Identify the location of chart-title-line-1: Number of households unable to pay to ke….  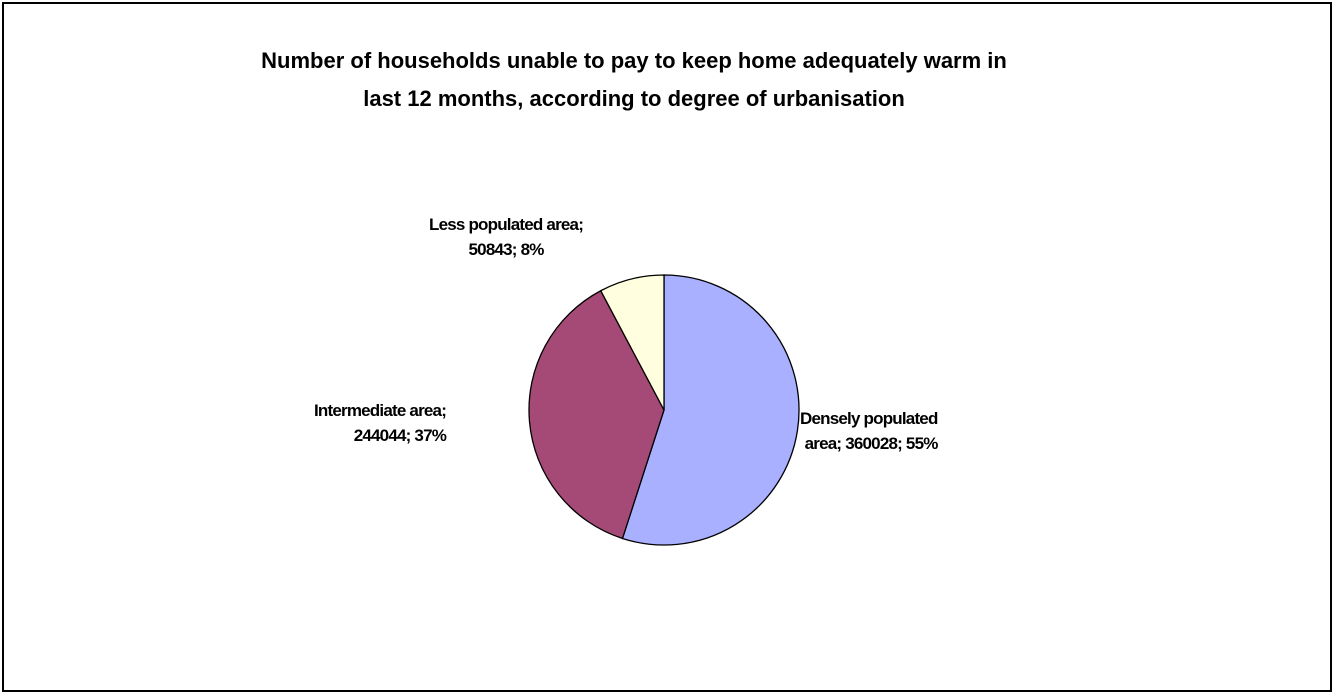
(634, 60).